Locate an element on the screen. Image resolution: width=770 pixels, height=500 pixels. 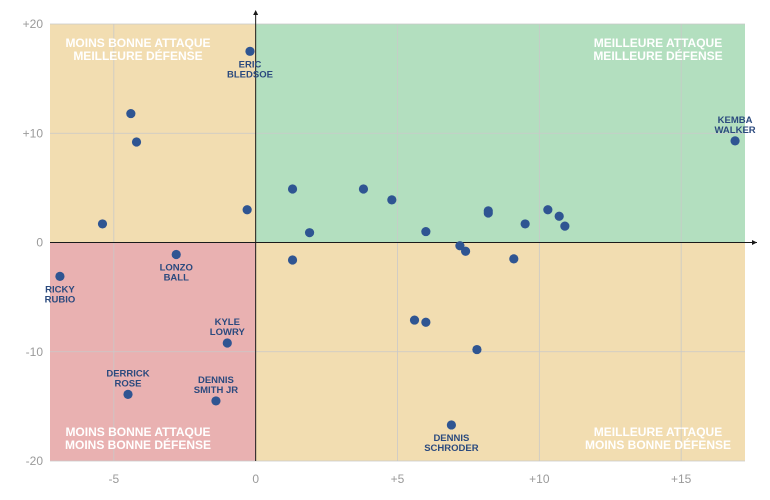
point-label: LOWRY is located at coordinates (228, 332).